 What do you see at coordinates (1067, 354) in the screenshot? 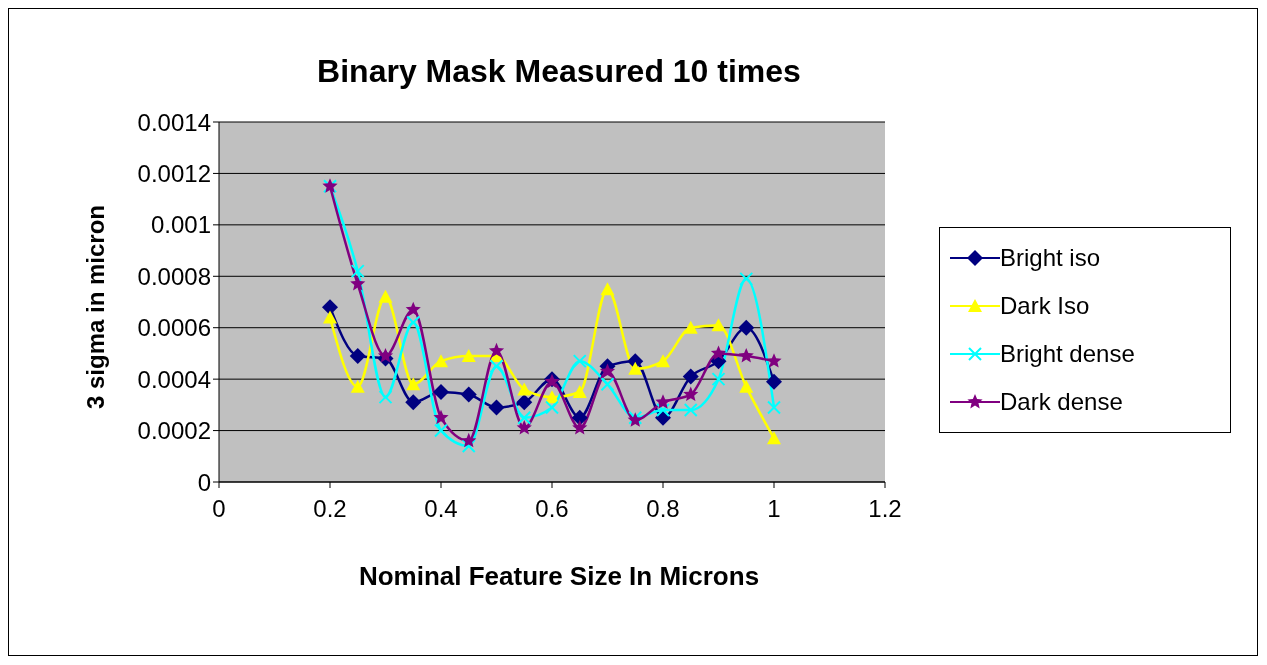
I see `legend-label: Bright dense` at bounding box center [1067, 354].